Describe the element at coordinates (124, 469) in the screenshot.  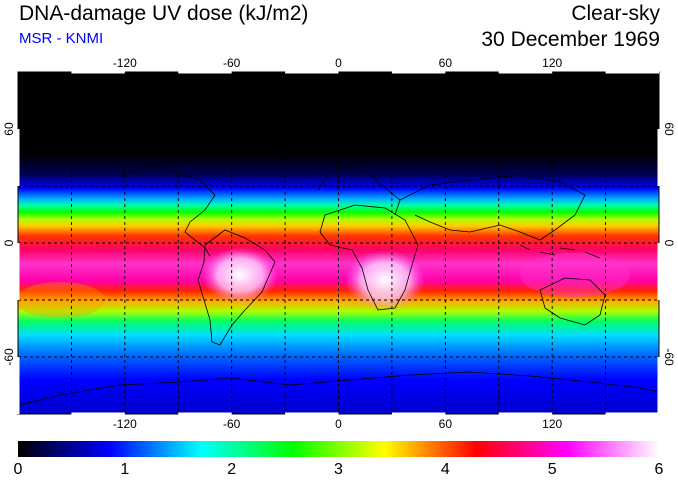
I see `colorbar-label-1: 1` at that location.